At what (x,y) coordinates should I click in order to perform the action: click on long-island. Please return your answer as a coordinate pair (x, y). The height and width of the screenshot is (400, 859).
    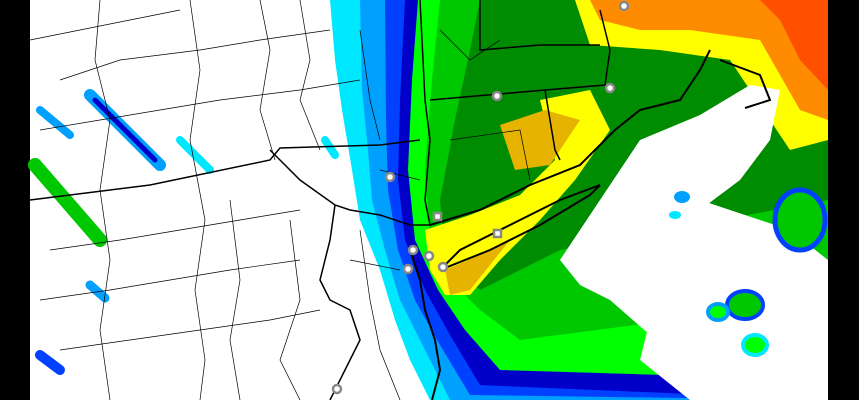
    Looking at the image, I should click on (520, 227).